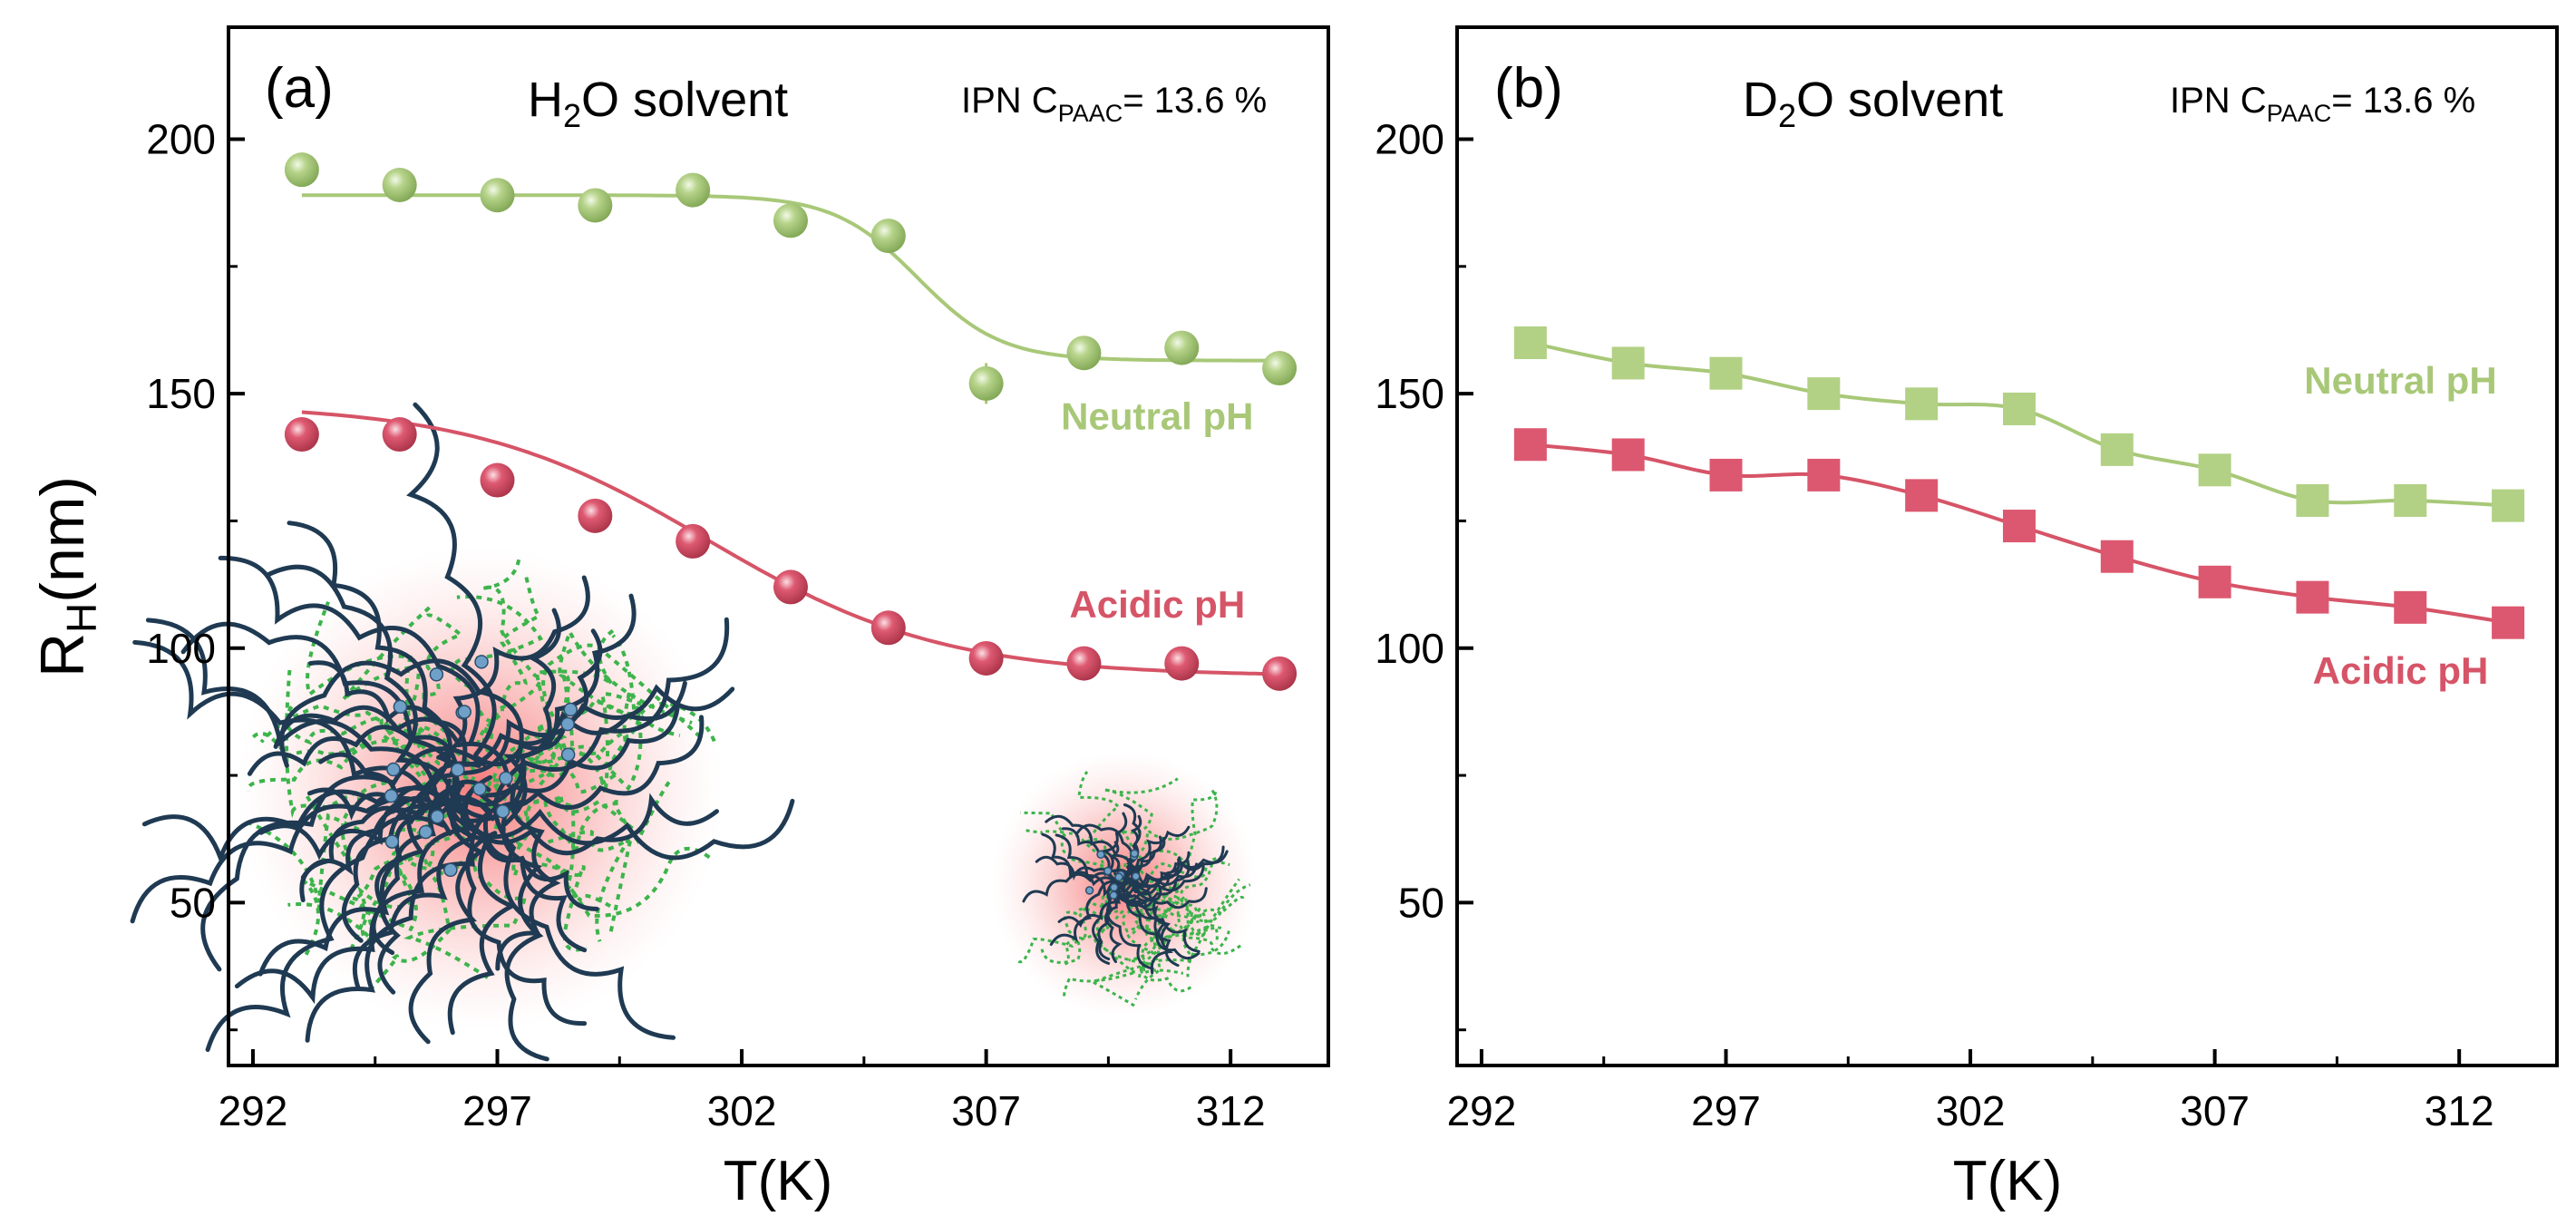 Image resolution: width=2576 pixels, height=1226 pixels. What do you see at coordinates (2008, 1181) in the screenshot?
I see `x-axis-title-b: T(K)` at bounding box center [2008, 1181].